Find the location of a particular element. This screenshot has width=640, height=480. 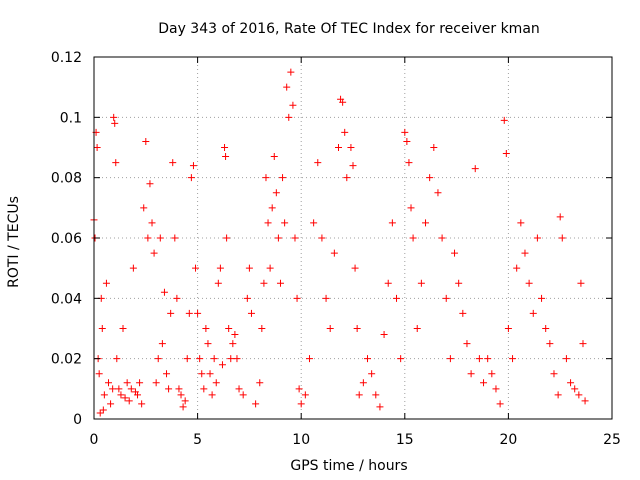

y-axis-label: ROTI / TECUs is located at coordinates (14, 242).